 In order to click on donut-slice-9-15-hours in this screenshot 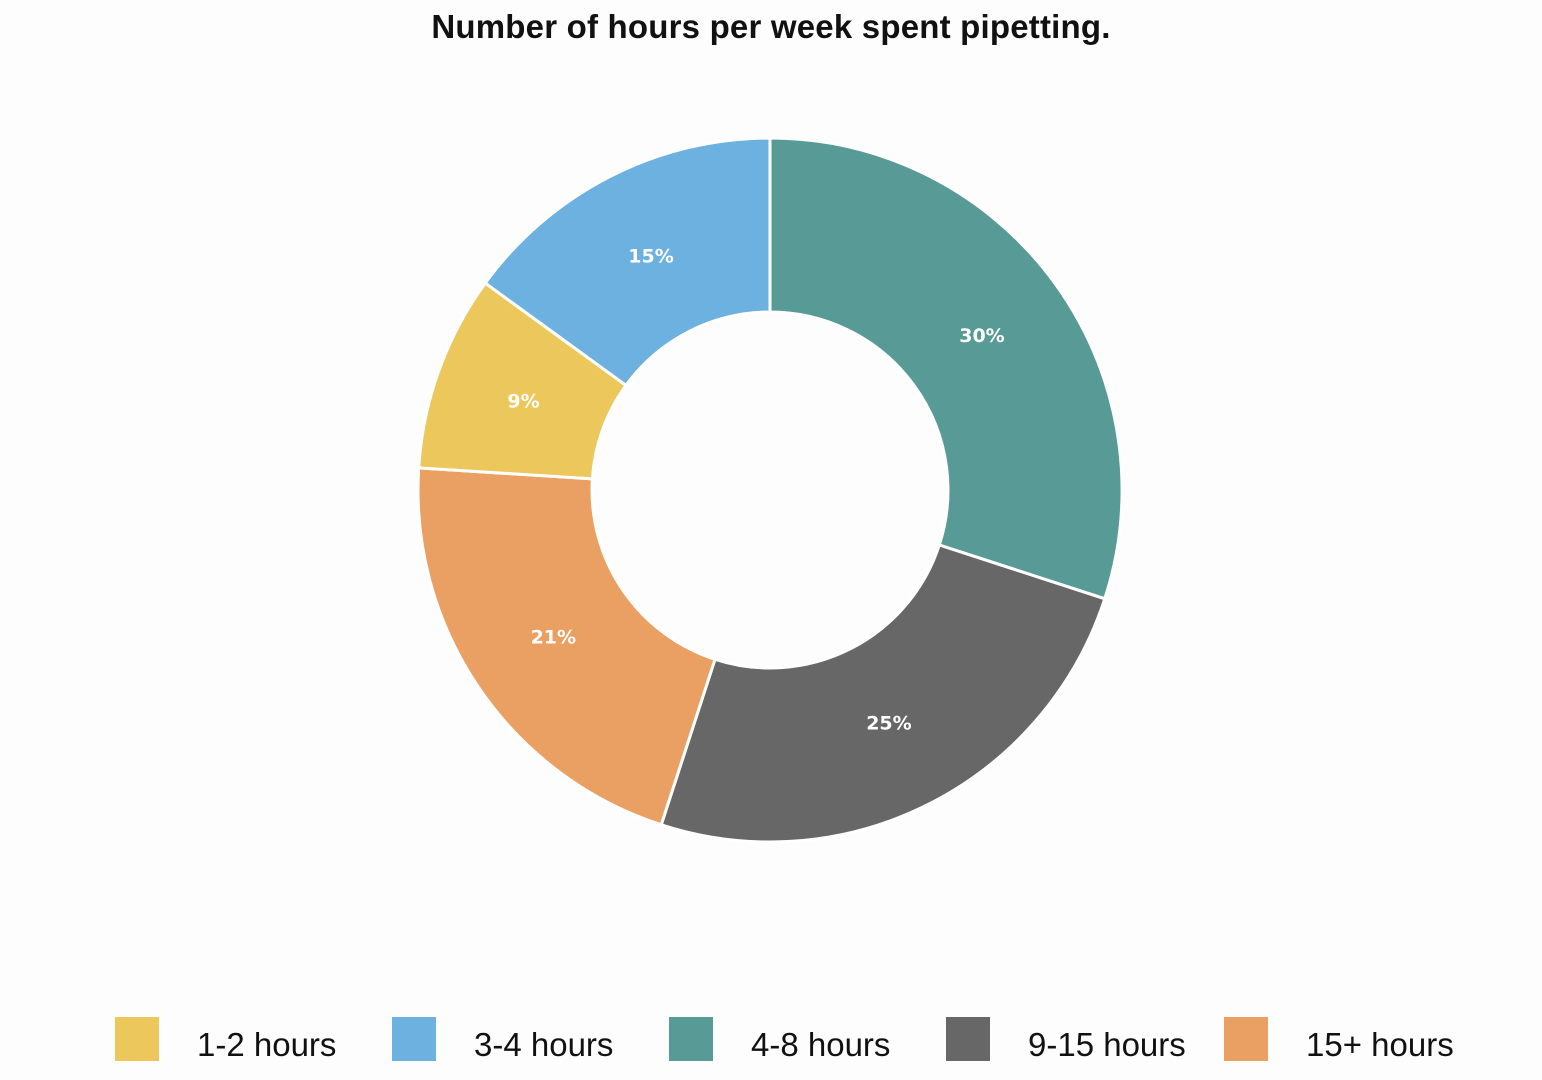, I will do `click(883, 693)`.